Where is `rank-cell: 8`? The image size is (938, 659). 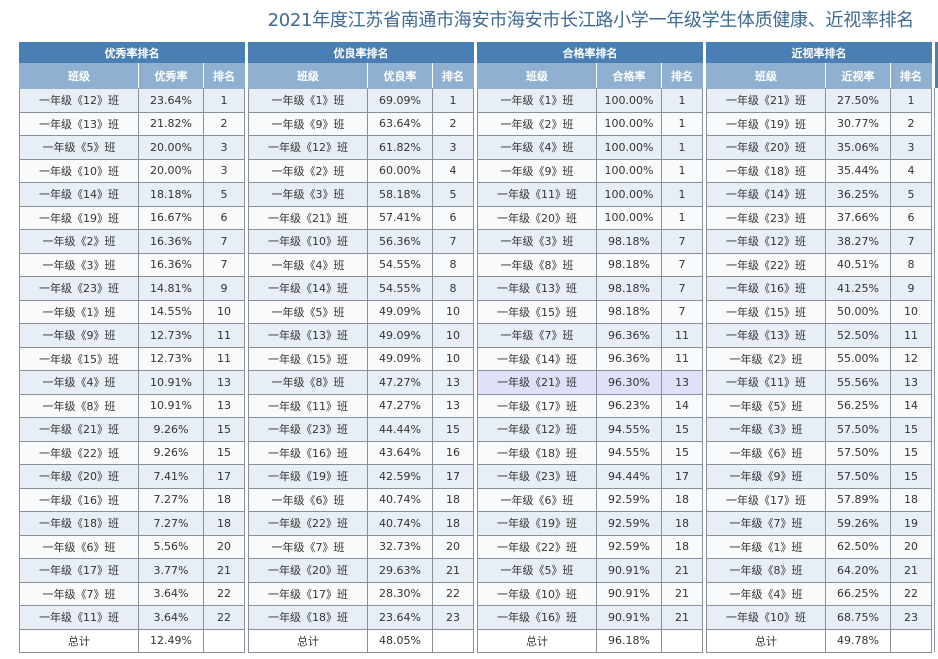 rank-cell: 8 is located at coordinates (911, 264).